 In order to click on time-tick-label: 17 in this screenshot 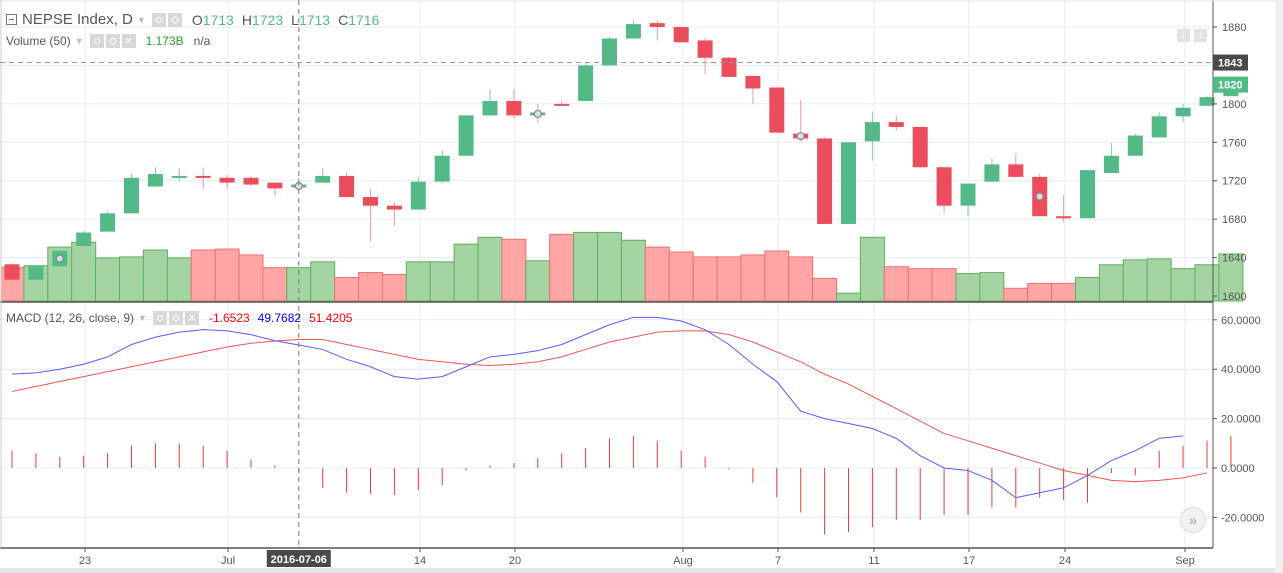, I will do `click(969, 561)`.